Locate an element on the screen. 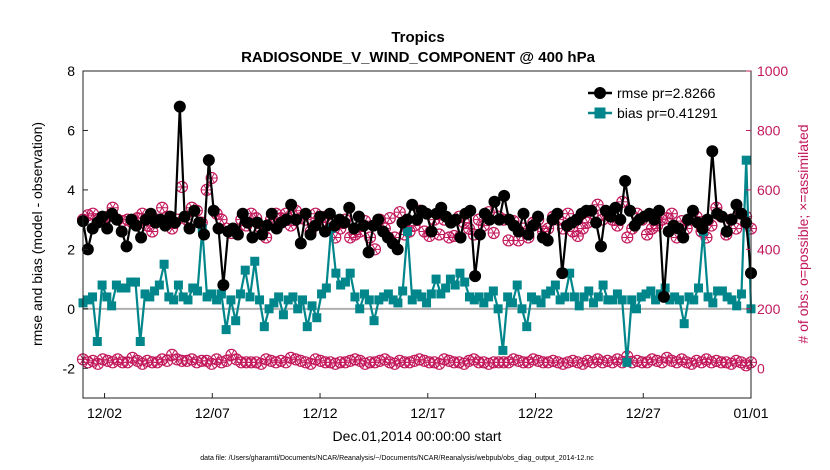  y-right-tick-label: 200 is located at coordinates (769, 309).